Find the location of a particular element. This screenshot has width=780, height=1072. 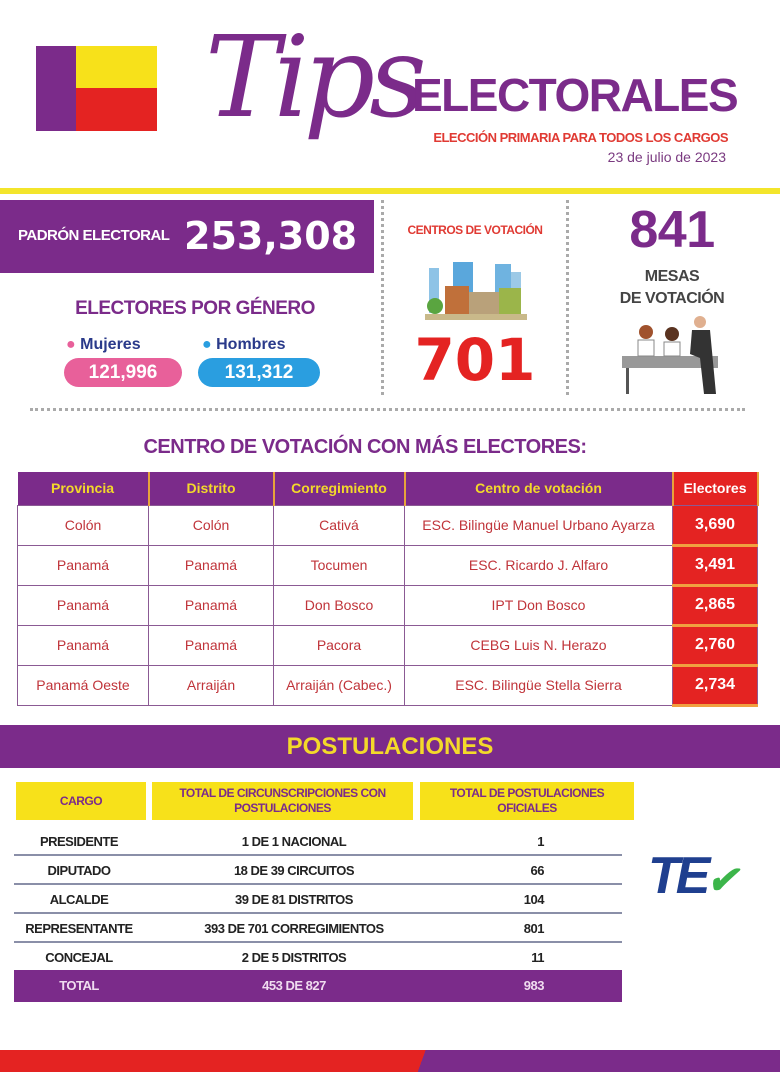

cell: ESC. Bilingüe Manuel Urbano Ayarza is located at coordinates (538, 525).